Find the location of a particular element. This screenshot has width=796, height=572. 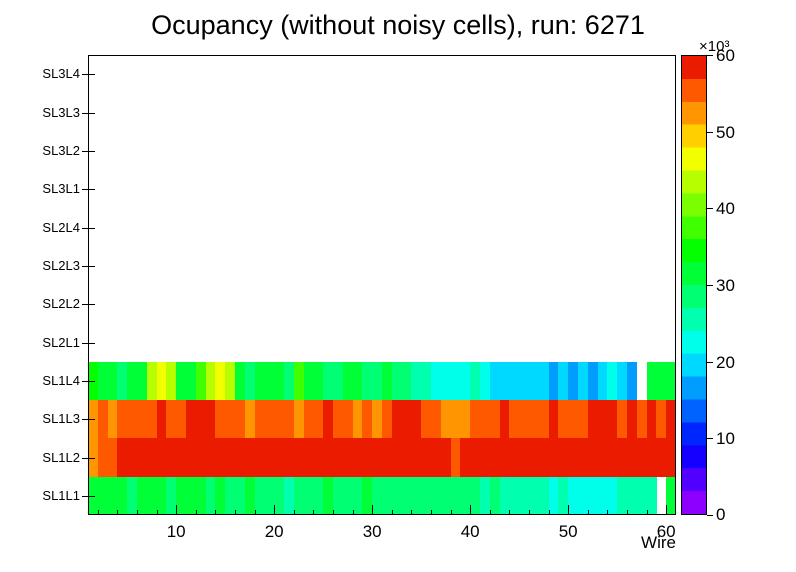

y-axis-label: SL3L1 is located at coordinates (61, 189).